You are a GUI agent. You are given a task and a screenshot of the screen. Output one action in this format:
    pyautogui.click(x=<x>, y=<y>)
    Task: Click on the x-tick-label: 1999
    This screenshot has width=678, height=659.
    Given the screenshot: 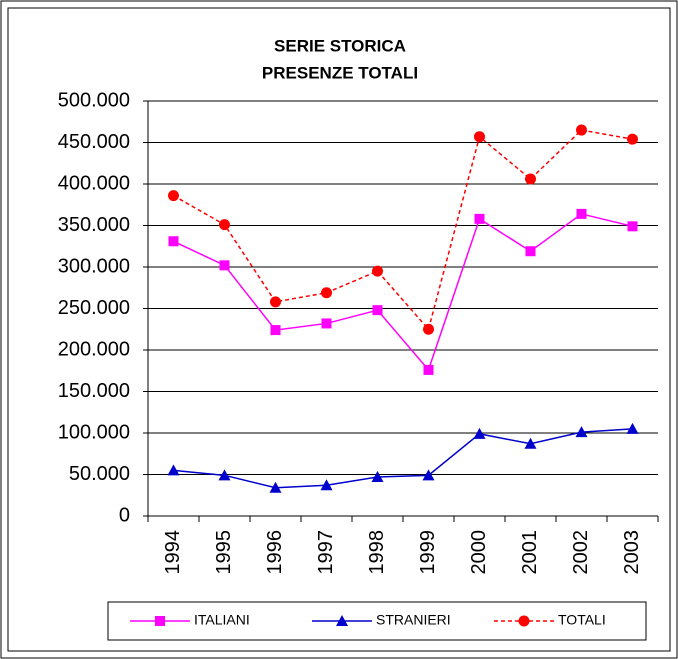 What is the action you would take?
    pyautogui.click(x=428, y=552)
    